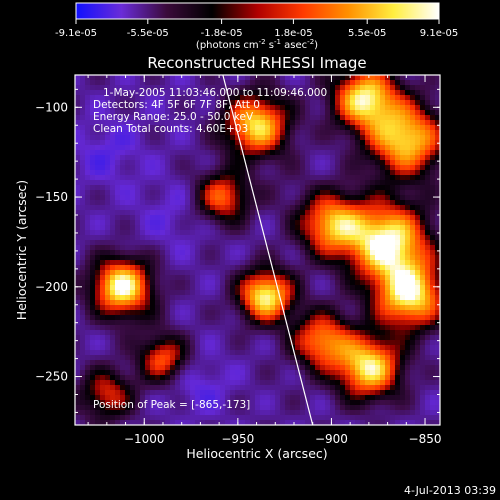 The width and height of the screenshot is (500, 500). I want to click on y-tick-label: −100, so click(51, 107).